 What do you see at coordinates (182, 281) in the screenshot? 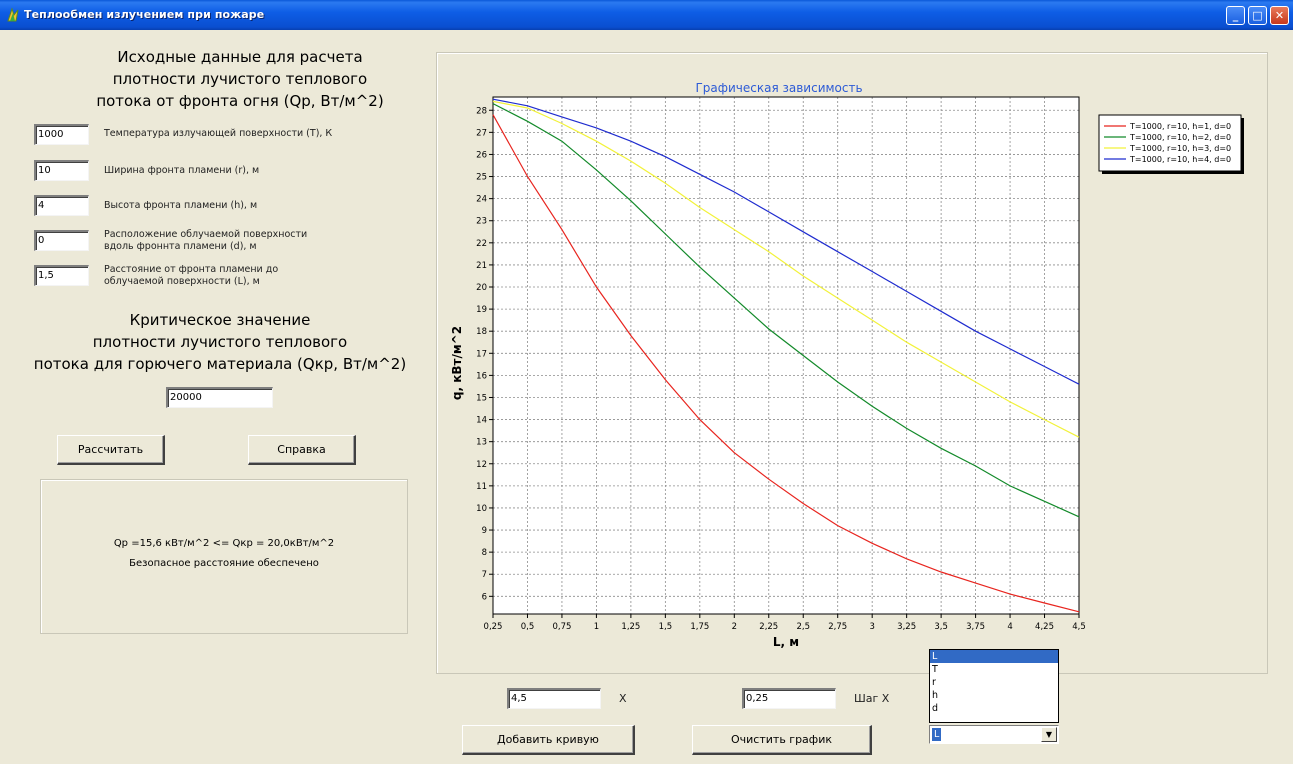
I see `label-line: облучаемой поверхности (L), м` at bounding box center [182, 281].